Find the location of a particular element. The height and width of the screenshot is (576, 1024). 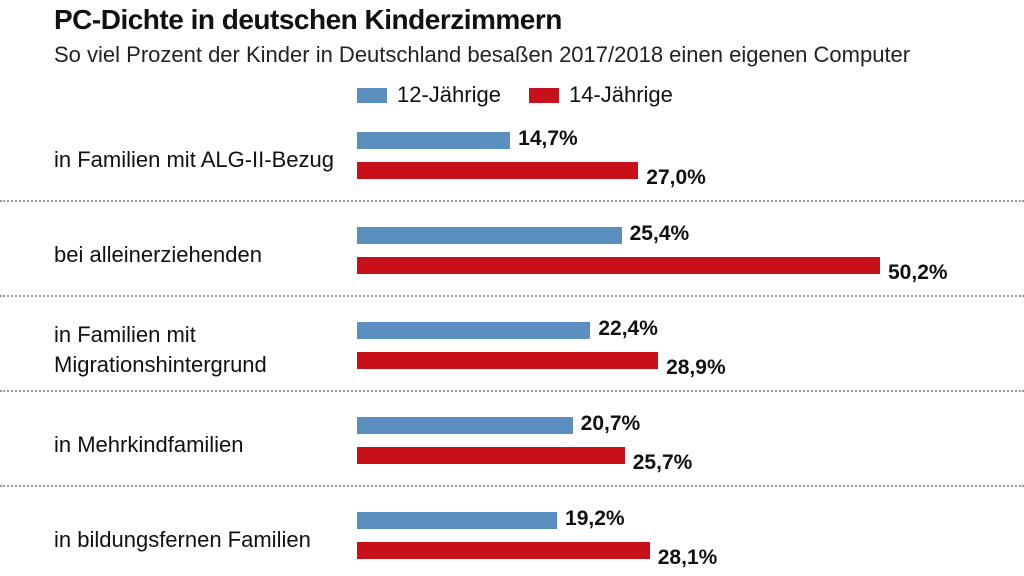

legend-entry-12: 12-Jährige is located at coordinates (429, 95).